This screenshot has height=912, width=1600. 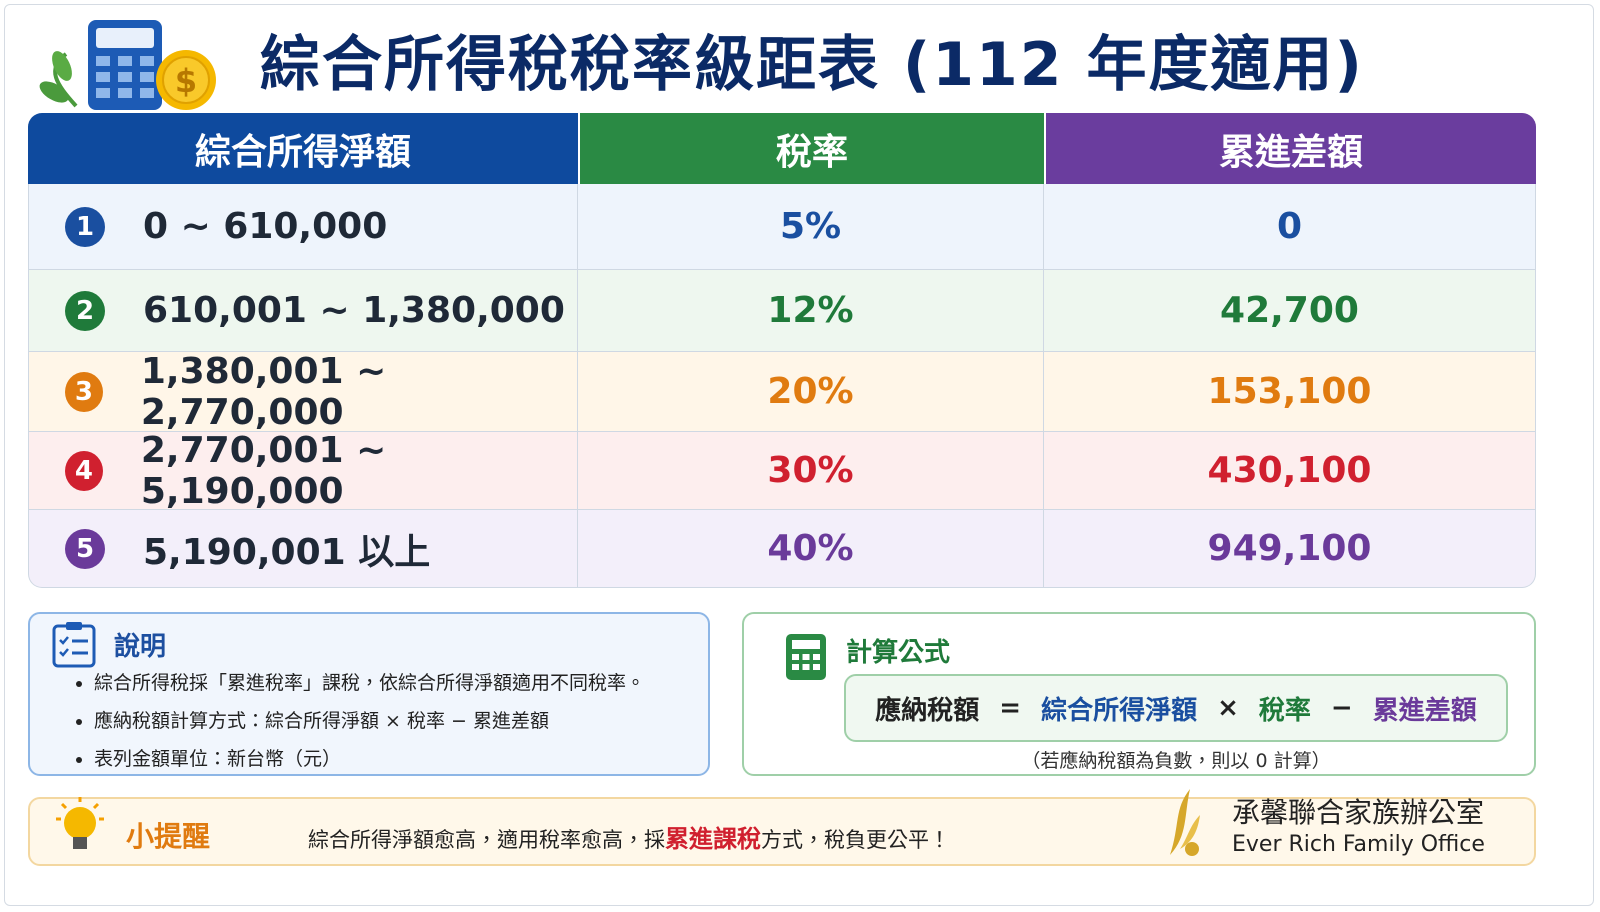 I want to click on calculator-logo: $, so click(x=127, y=65).